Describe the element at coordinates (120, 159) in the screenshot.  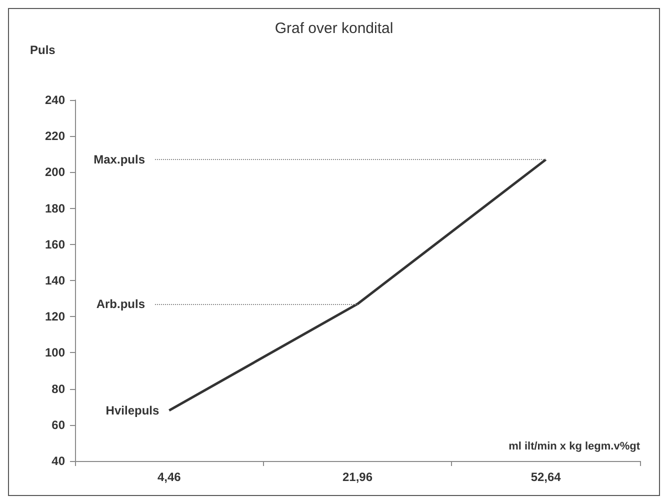
I see `ref-line-label: Max.puls` at that location.